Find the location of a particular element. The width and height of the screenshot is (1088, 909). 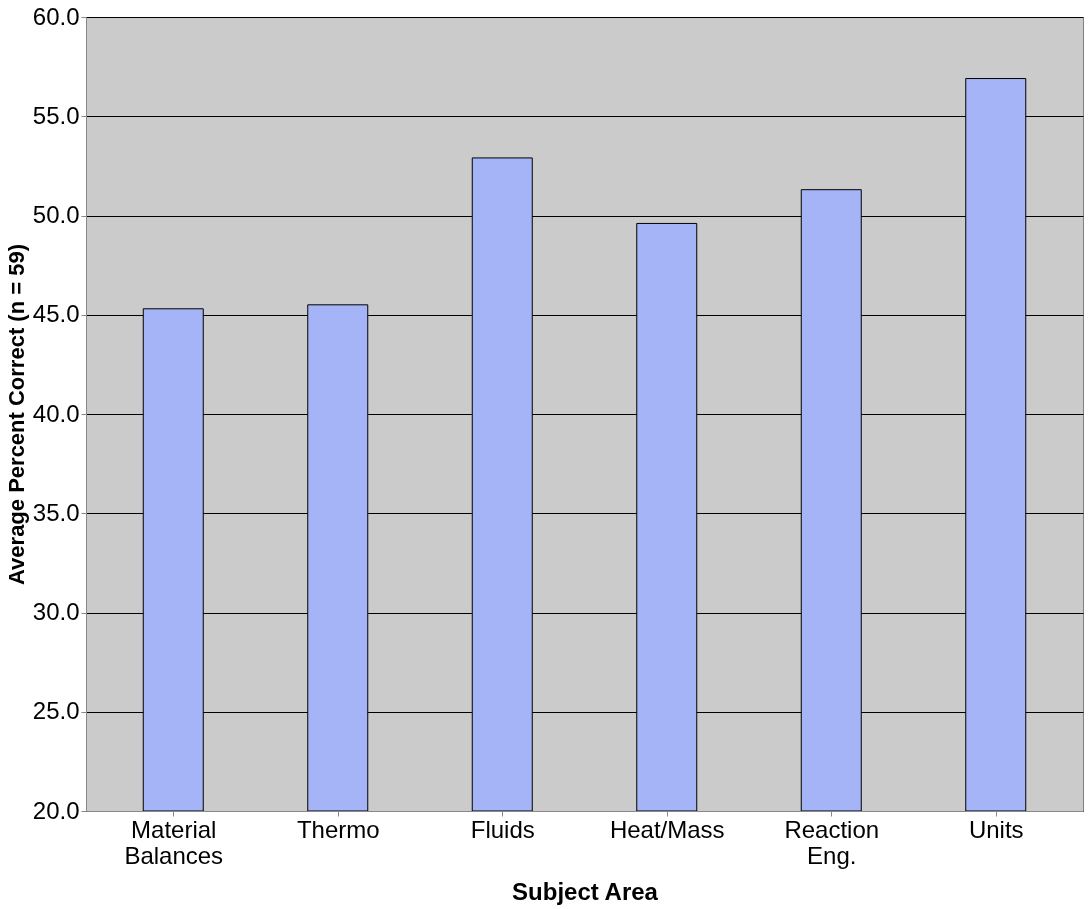

x-axis-title: Subject Area is located at coordinates (585, 891).